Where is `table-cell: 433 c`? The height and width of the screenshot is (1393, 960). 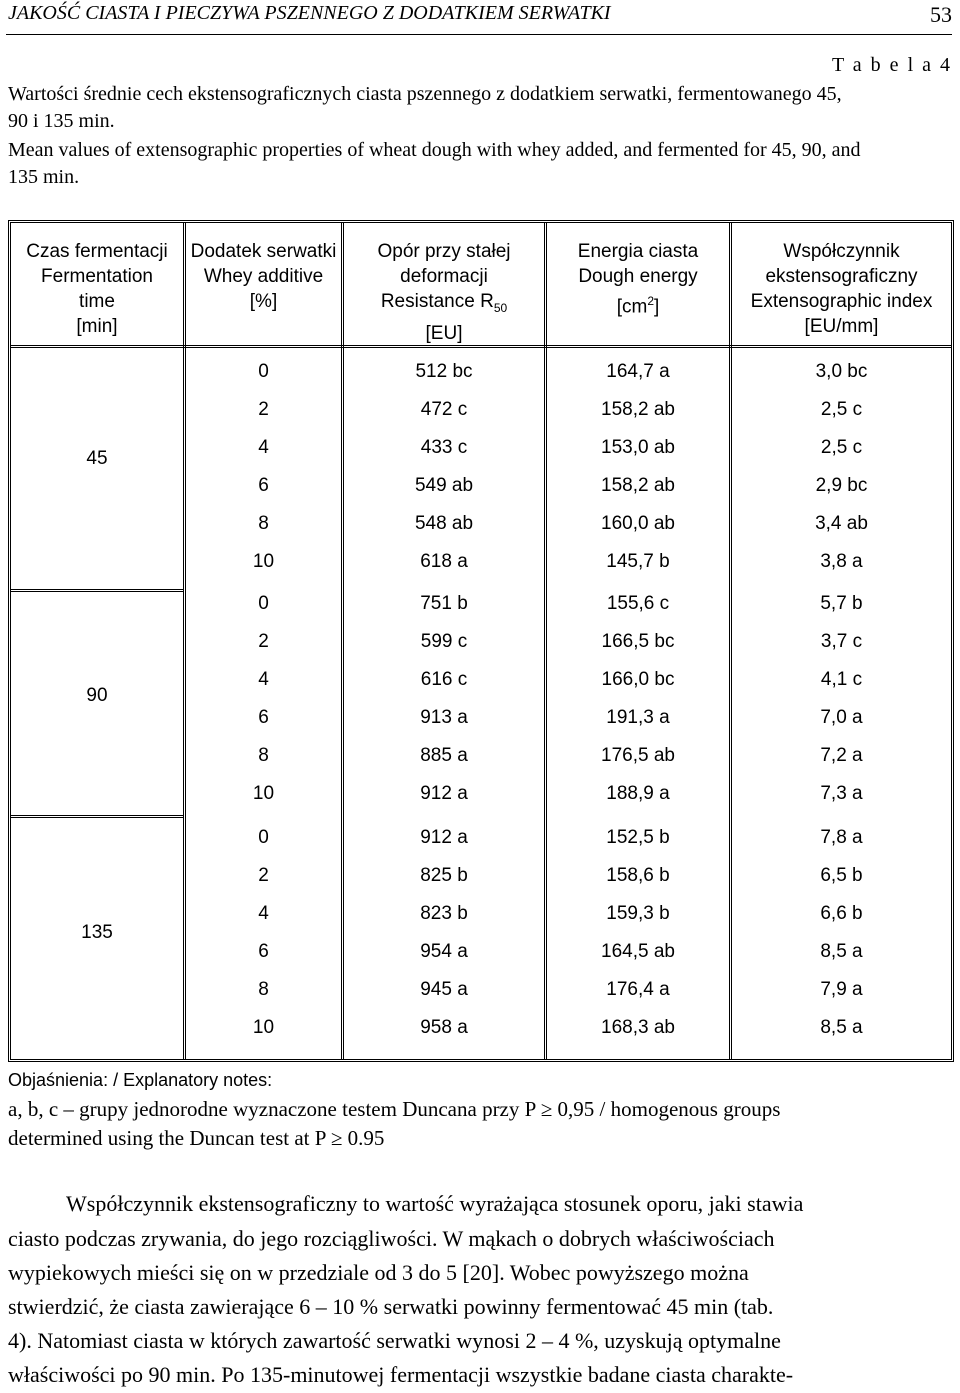 table-cell: 433 c is located at coordinates (444, 447).